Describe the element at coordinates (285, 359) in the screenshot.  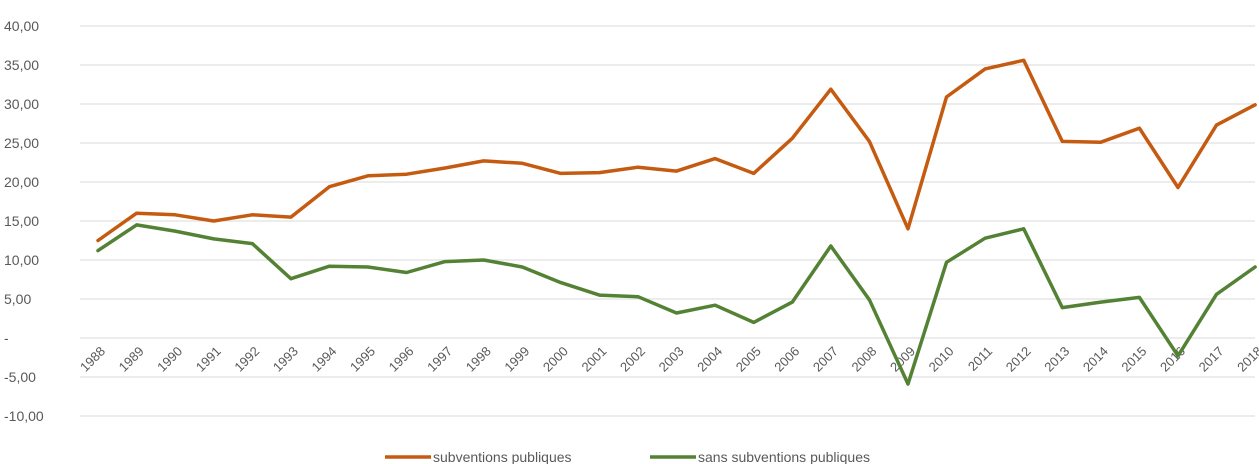
I see `x-tick-label: 1993` at that location.